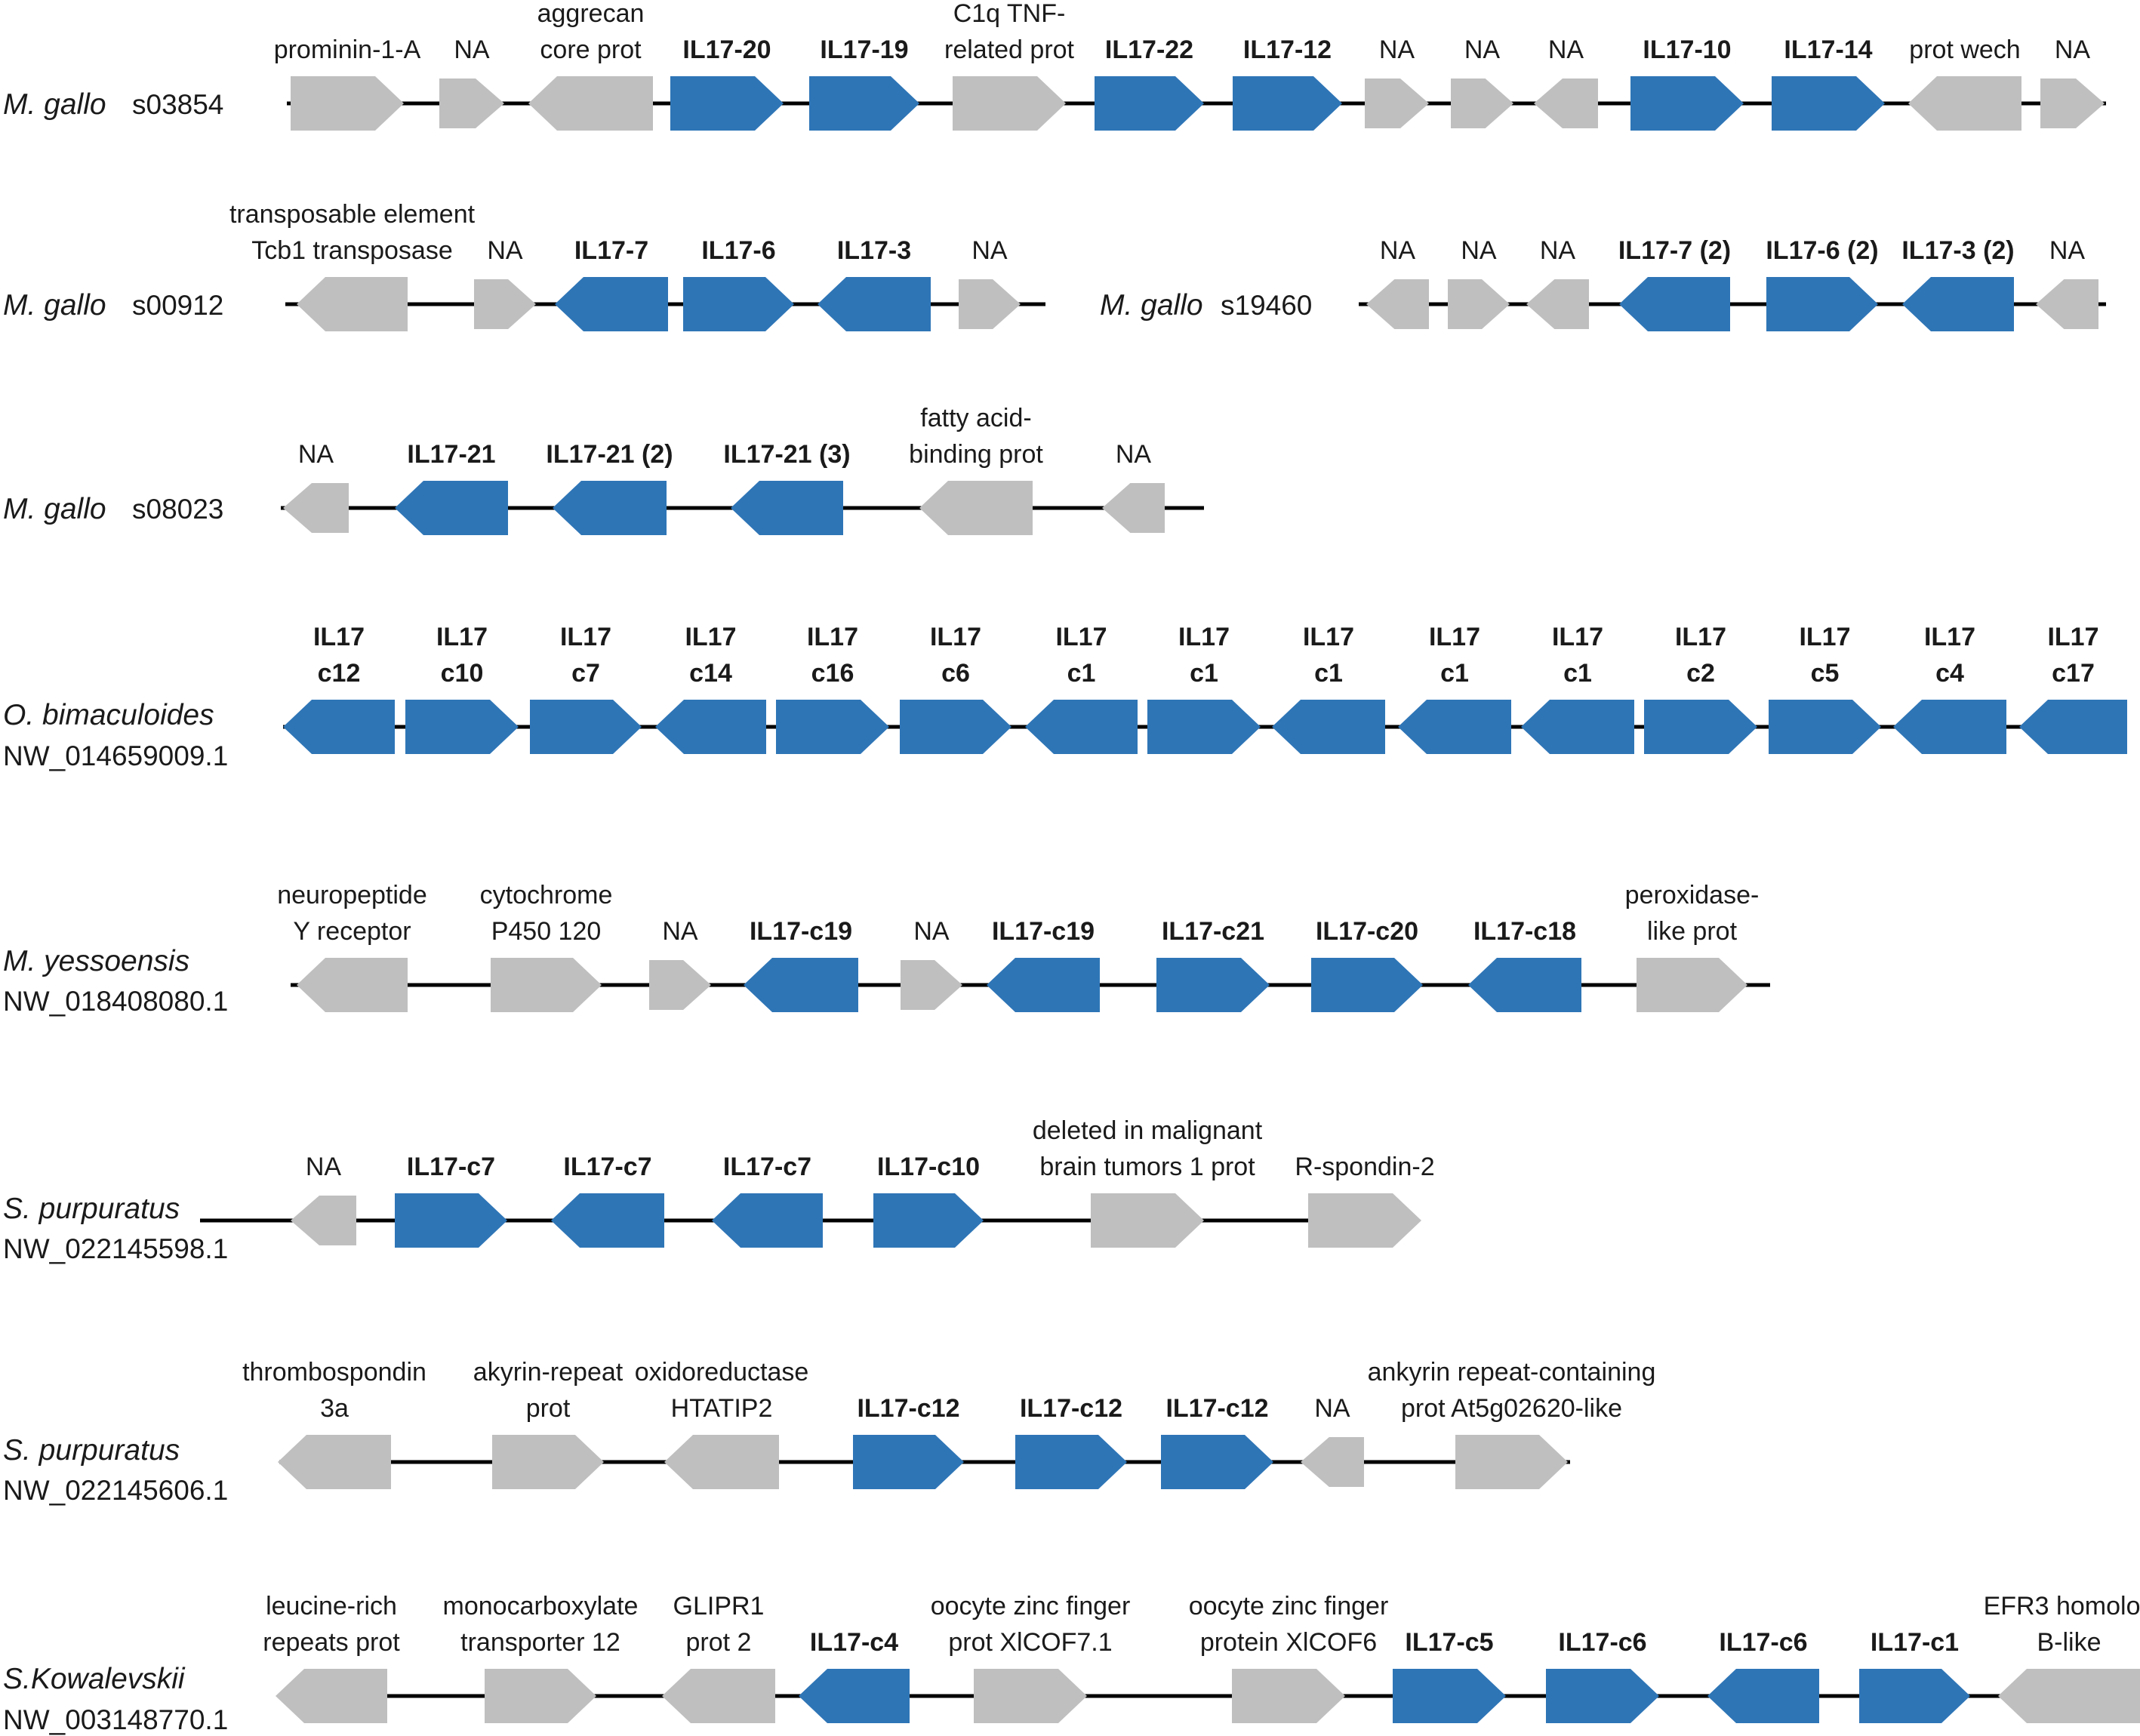 This screenshot has height=1736, width=2140. I want to click on gene-label-line: IL17-c6, so click(1763, 1643).